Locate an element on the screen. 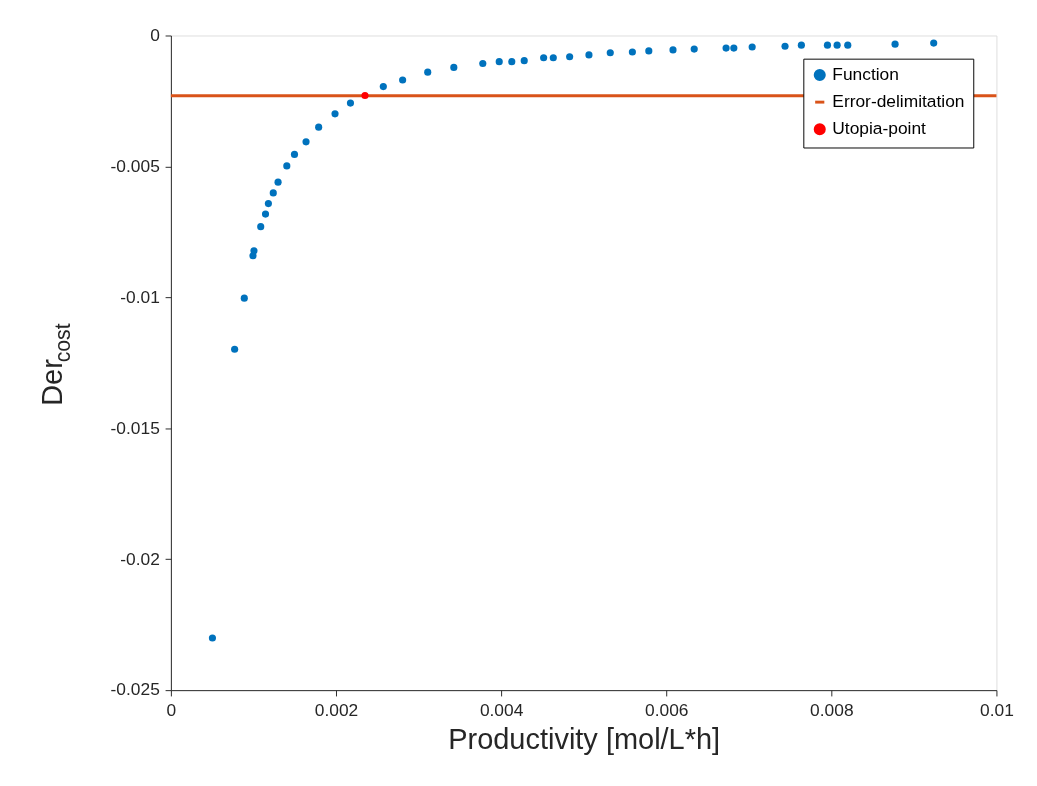 The height and width of the screenshot is (786, 1037). y-tick-label: -0.02 is located at coordinates (140, 558).